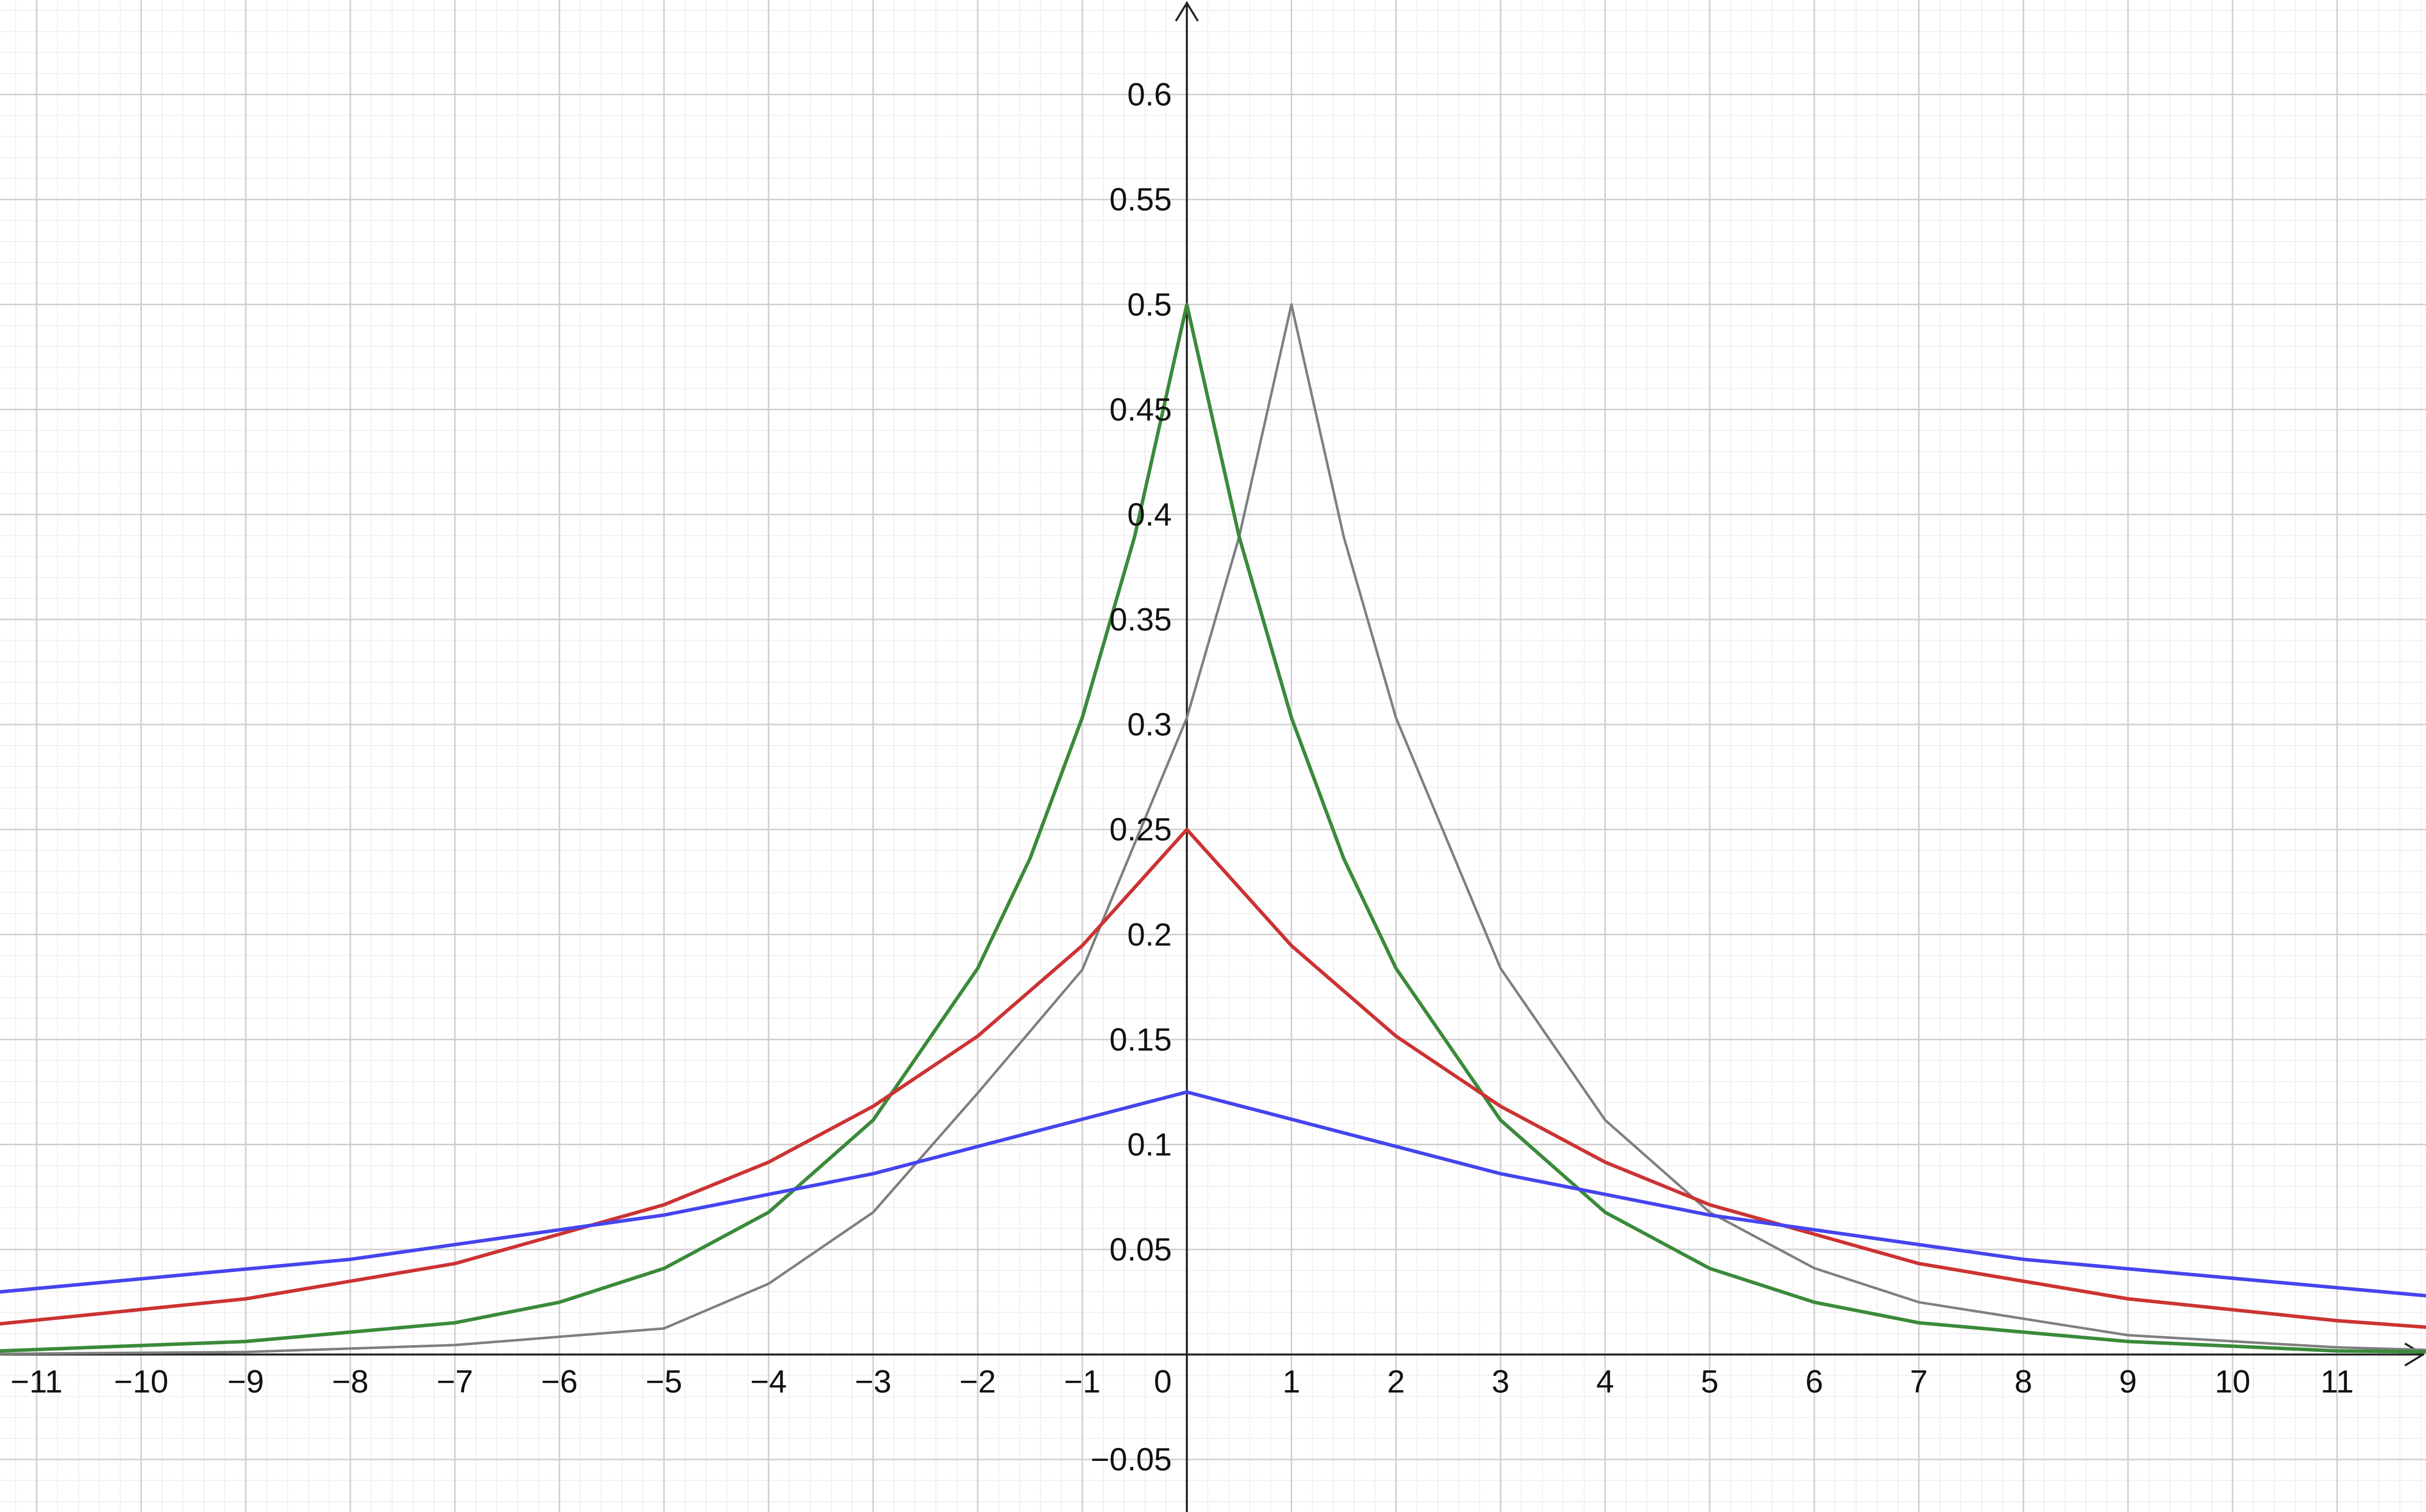  I want to click on y-tick-label: 0.35, so click(1140, 620).